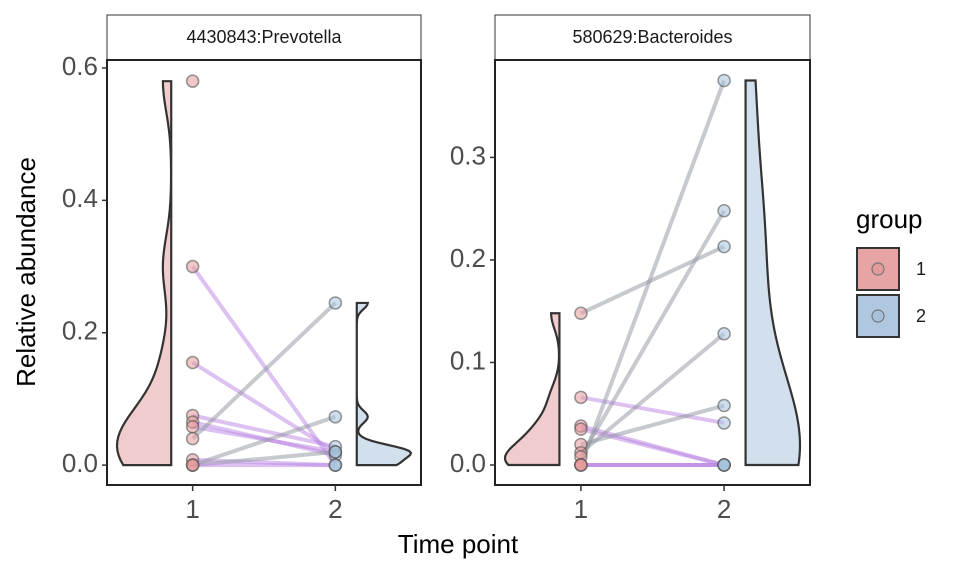 Image resolution: width=960 pixels, height=576 pixels. I want to click on strip-title: 580629:Bacteroides, so click(652, 37).